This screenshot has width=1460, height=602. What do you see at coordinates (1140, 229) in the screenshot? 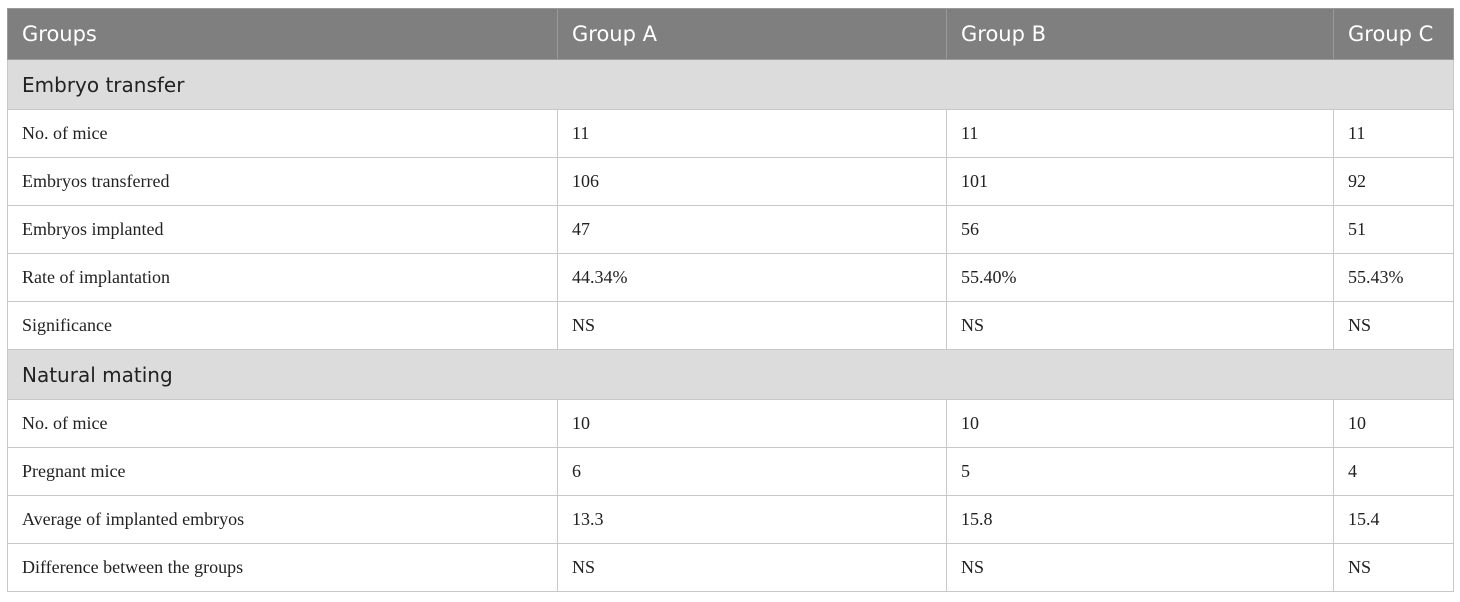
I see `cell-group-b: 56` at bounding box center [1140, 229].